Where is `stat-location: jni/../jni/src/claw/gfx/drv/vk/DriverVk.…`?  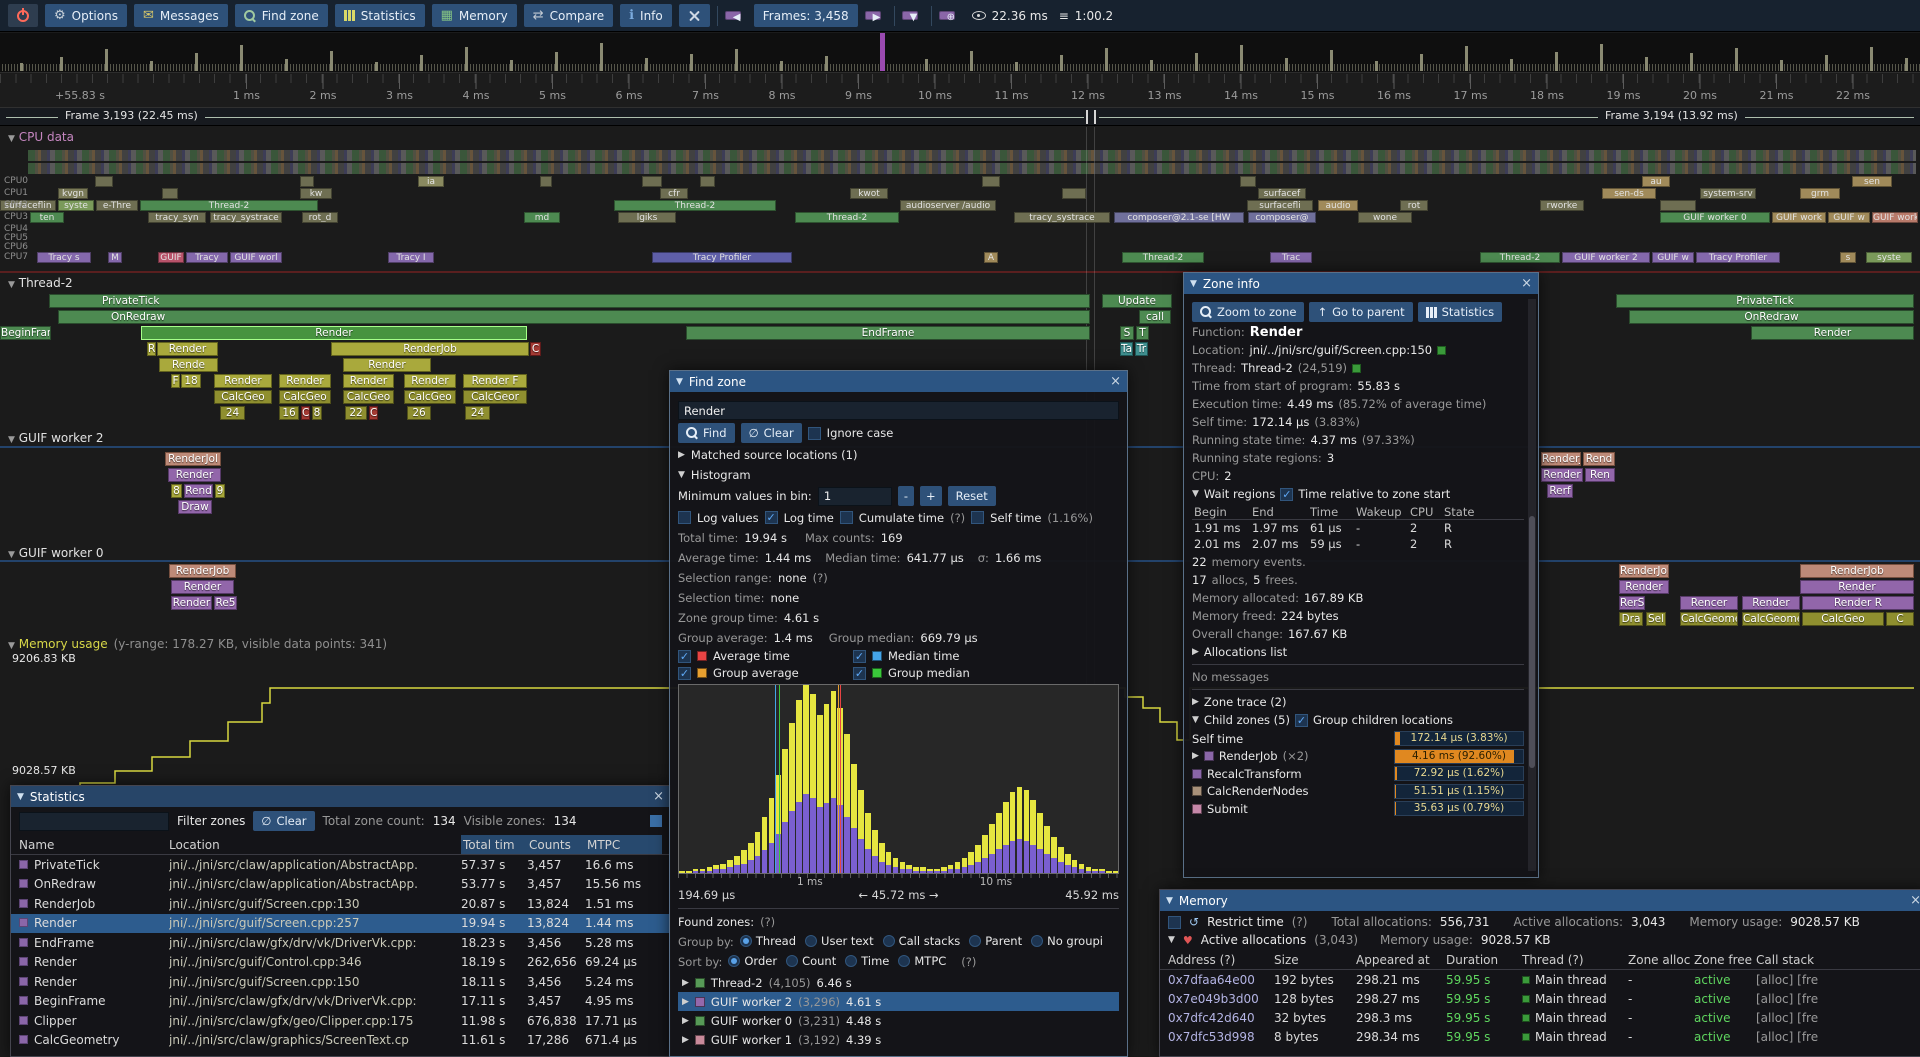 stat-location: jni/../jni/src/claw/gfx/drv/vk/DriverVk.… is located at coordinates (293, 942).